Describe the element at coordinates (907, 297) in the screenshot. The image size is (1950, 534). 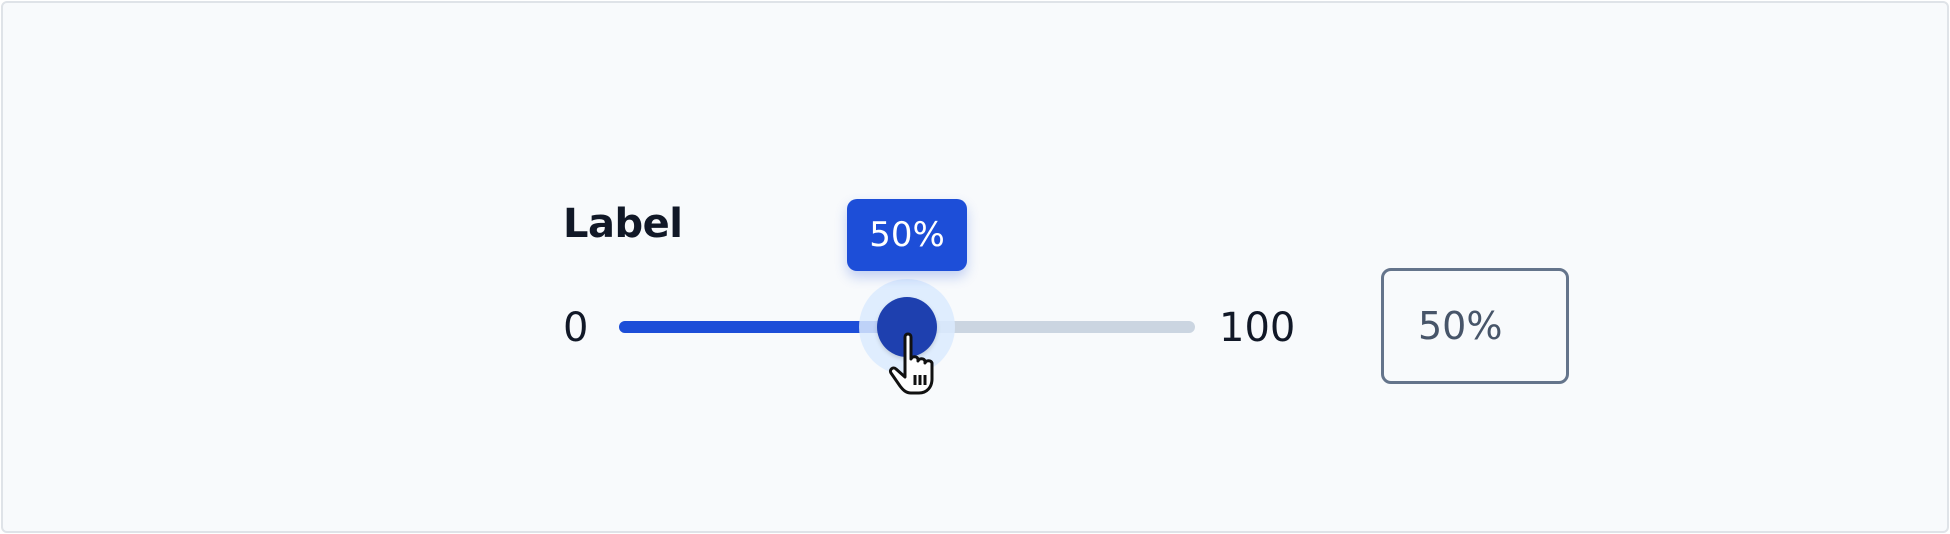
I see `slider: 50%` at that location.